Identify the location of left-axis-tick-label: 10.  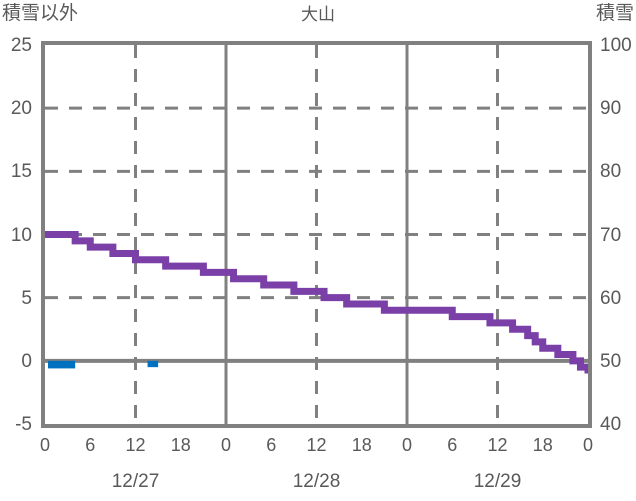
(21, 235).